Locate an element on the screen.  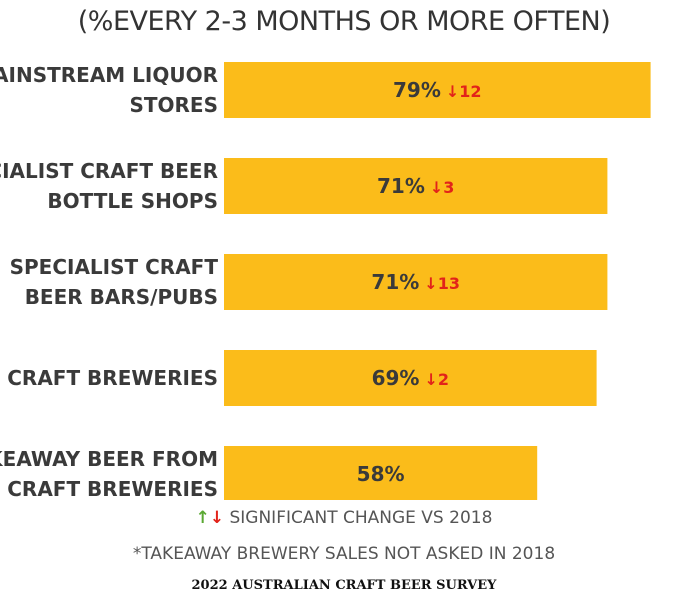
category-label: SPECIALIST CRAFT is located at coordinates (114, 267).